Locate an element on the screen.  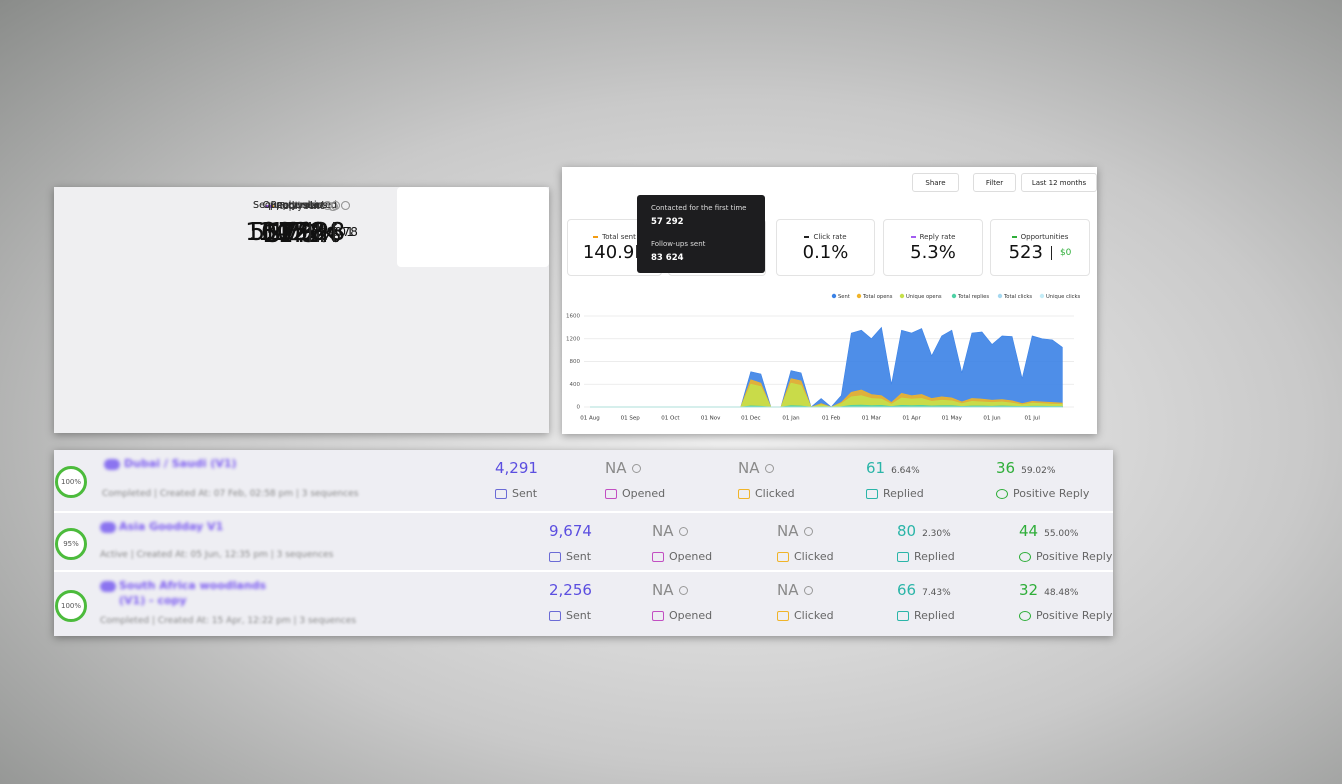
stat-label-row: Opportunities is located at coordinates (301, 205).